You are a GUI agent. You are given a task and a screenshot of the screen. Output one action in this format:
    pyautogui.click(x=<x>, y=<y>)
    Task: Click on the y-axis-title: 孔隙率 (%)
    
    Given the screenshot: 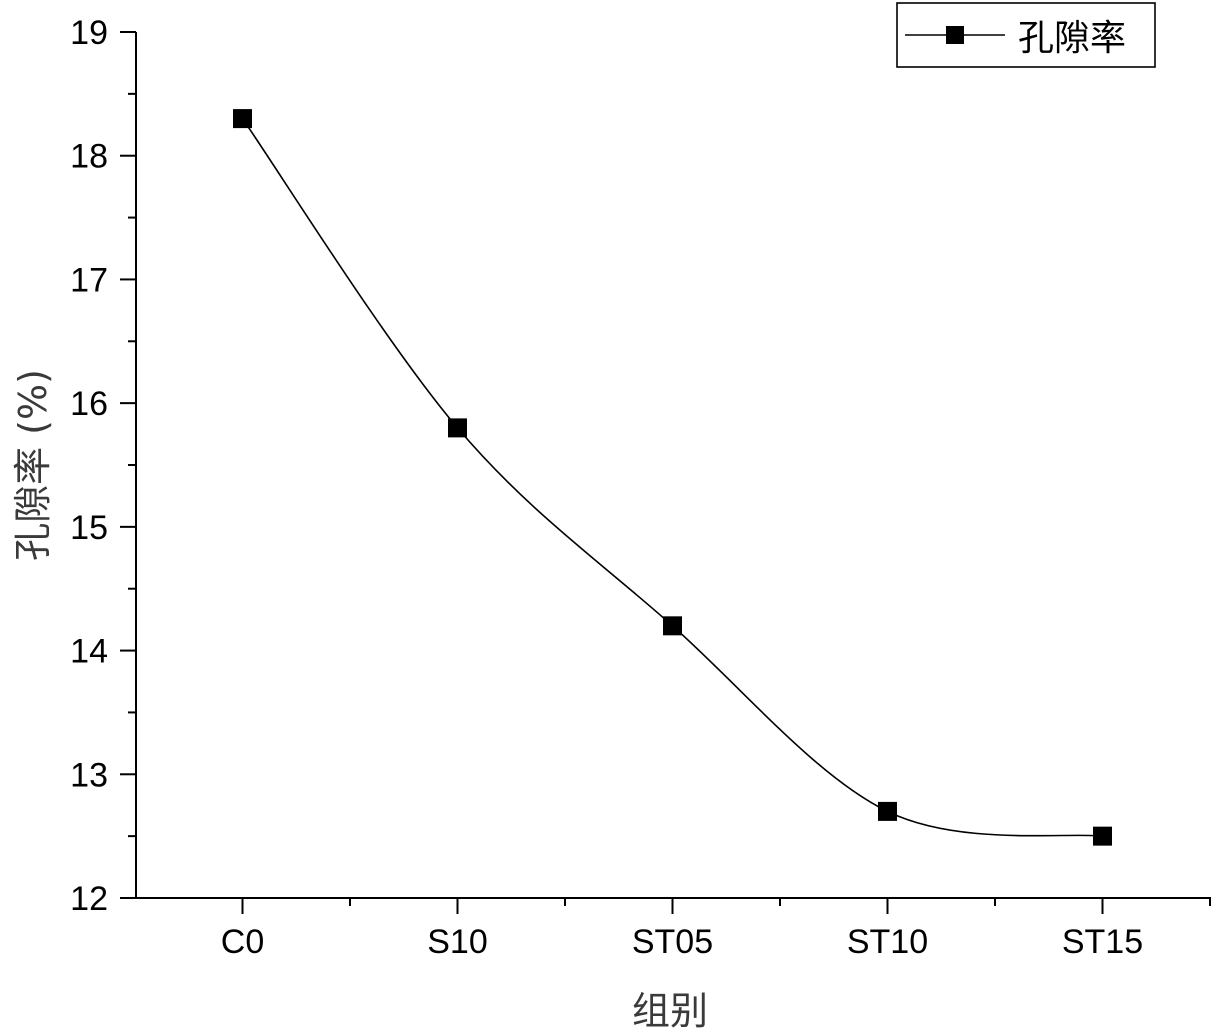 What is the action you would take?
    pyautogui.click(x=33, y=465)
    